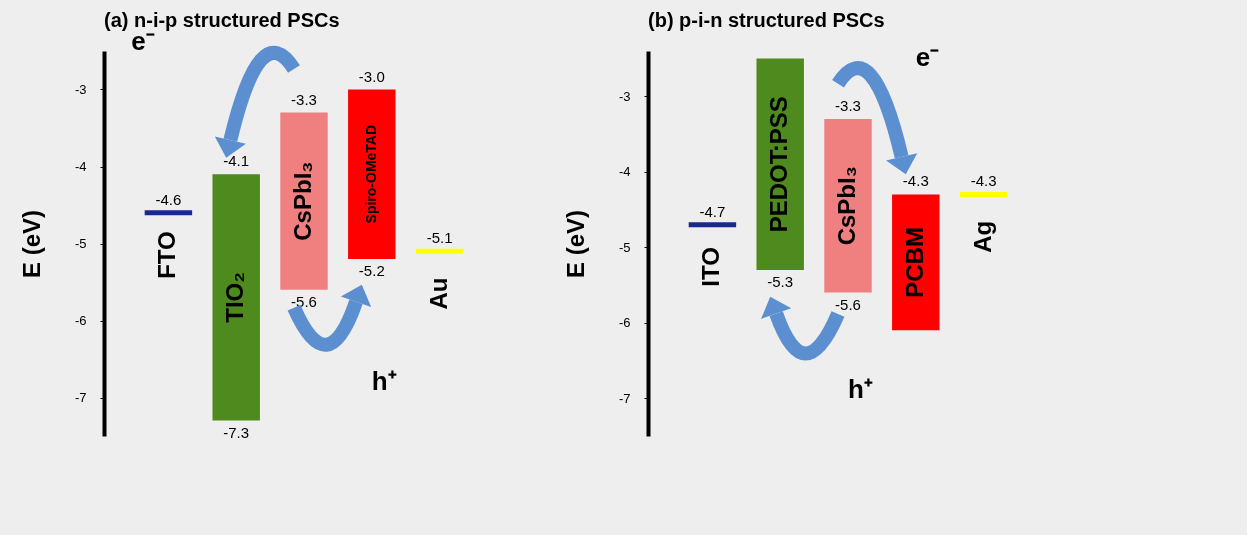  What do you see at coordinates (711, 267) in the screenshot?
I see `category-label: ITO` at bounding box center [711, 267].